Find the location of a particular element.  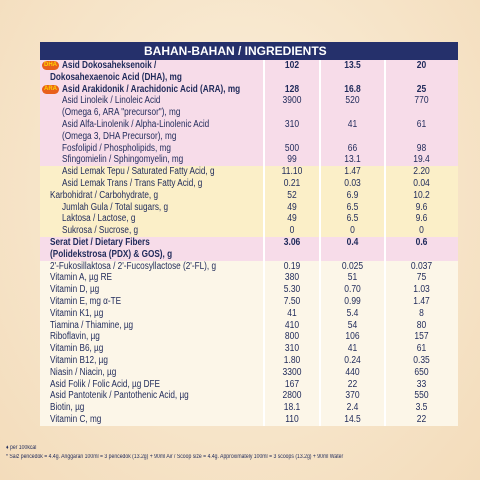

cell-value: 0.03 is located at coordinates (352, 183).